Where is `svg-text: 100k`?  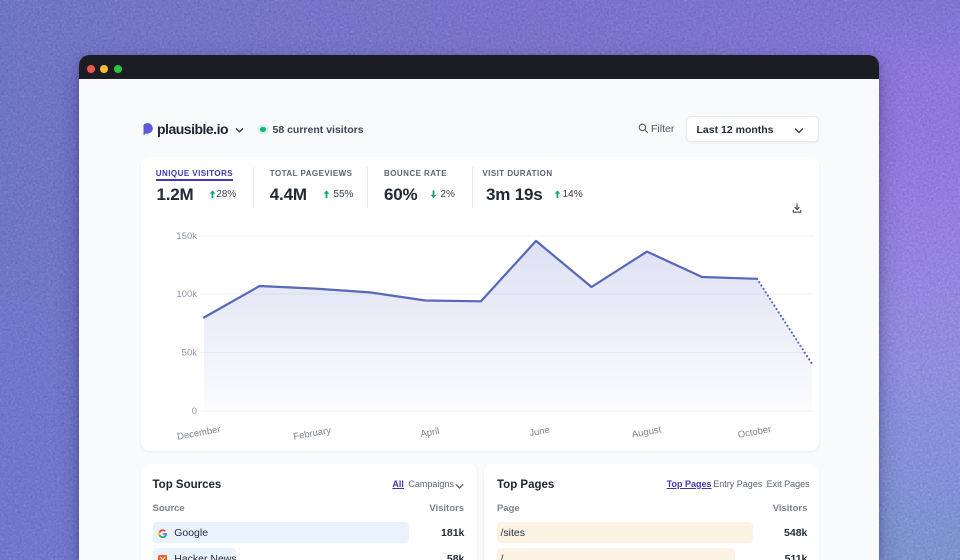 svg-text: 100k is located at coordinates (186, 294).